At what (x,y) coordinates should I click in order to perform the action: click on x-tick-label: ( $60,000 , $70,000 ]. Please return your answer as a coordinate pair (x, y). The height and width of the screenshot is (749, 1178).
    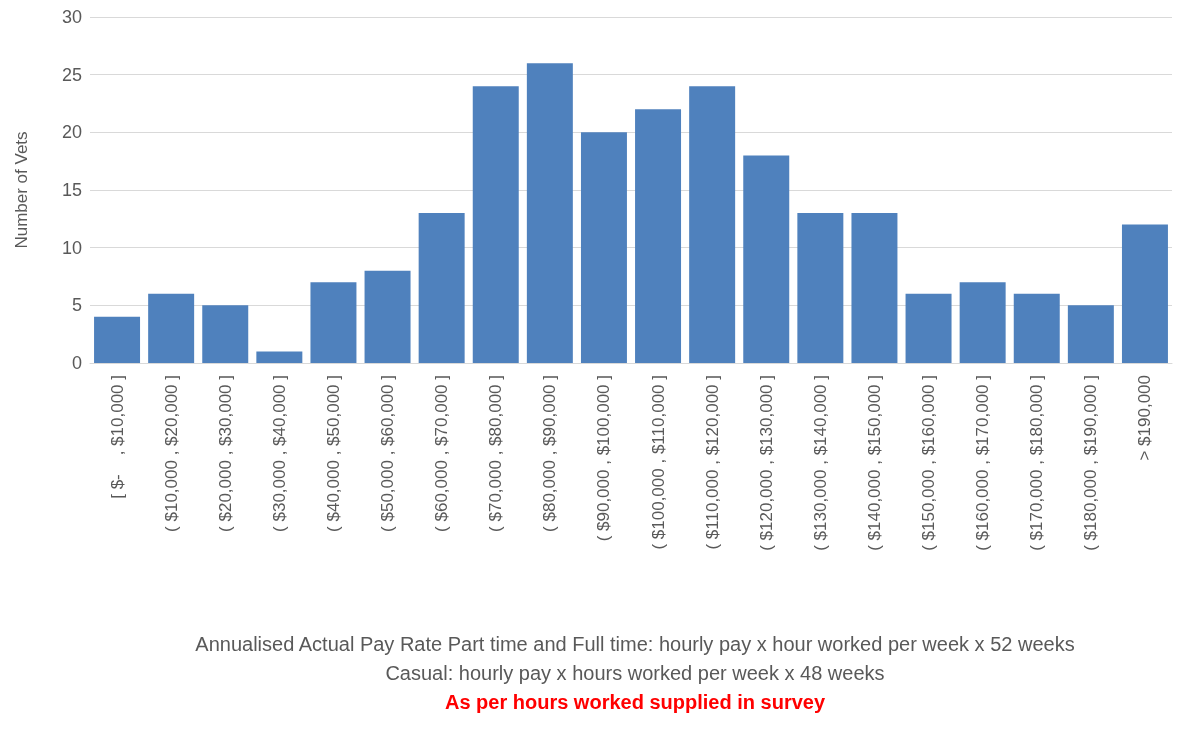
    Looking at the image, I should click on (442, 453).